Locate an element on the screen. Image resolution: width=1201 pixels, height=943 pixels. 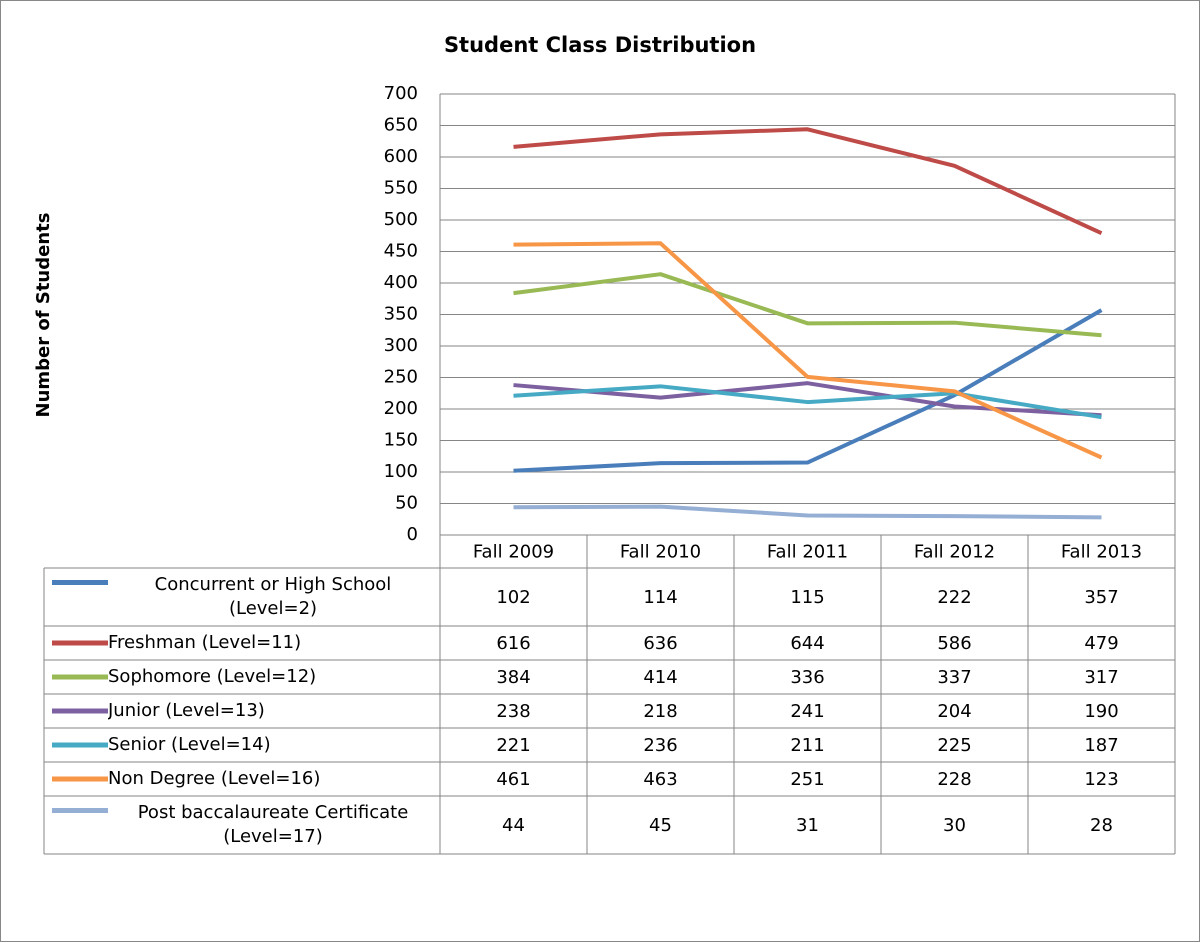
y-tick-label: 500 is located at coordinates (401, 219).